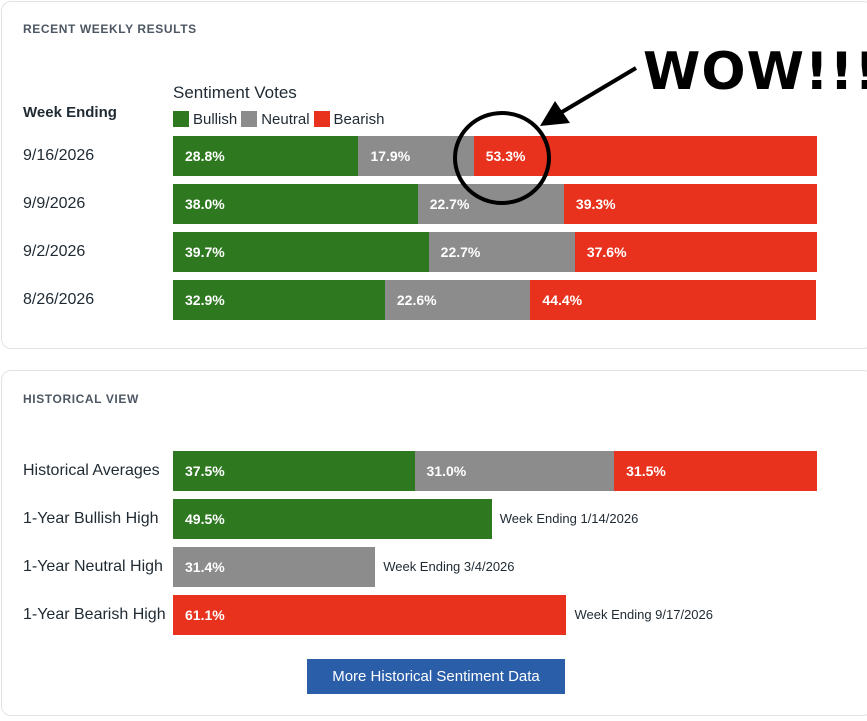 This screenshot has height=721, width=867. I want to click on historical-row-label: 1-Year Bearish High, so click(94, 614).